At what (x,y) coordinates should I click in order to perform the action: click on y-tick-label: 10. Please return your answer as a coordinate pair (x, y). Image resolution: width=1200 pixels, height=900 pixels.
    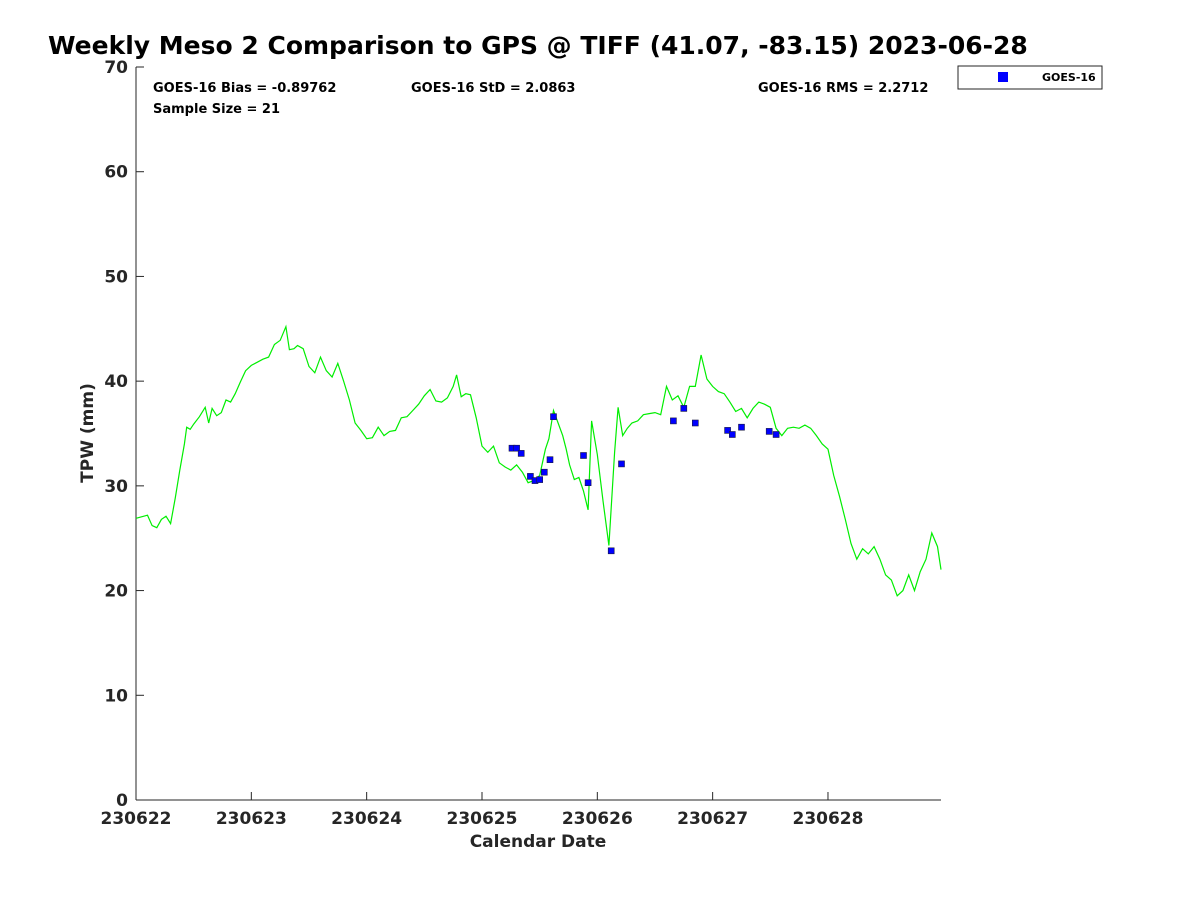
    Looking at the image, I should click on (116, 696).